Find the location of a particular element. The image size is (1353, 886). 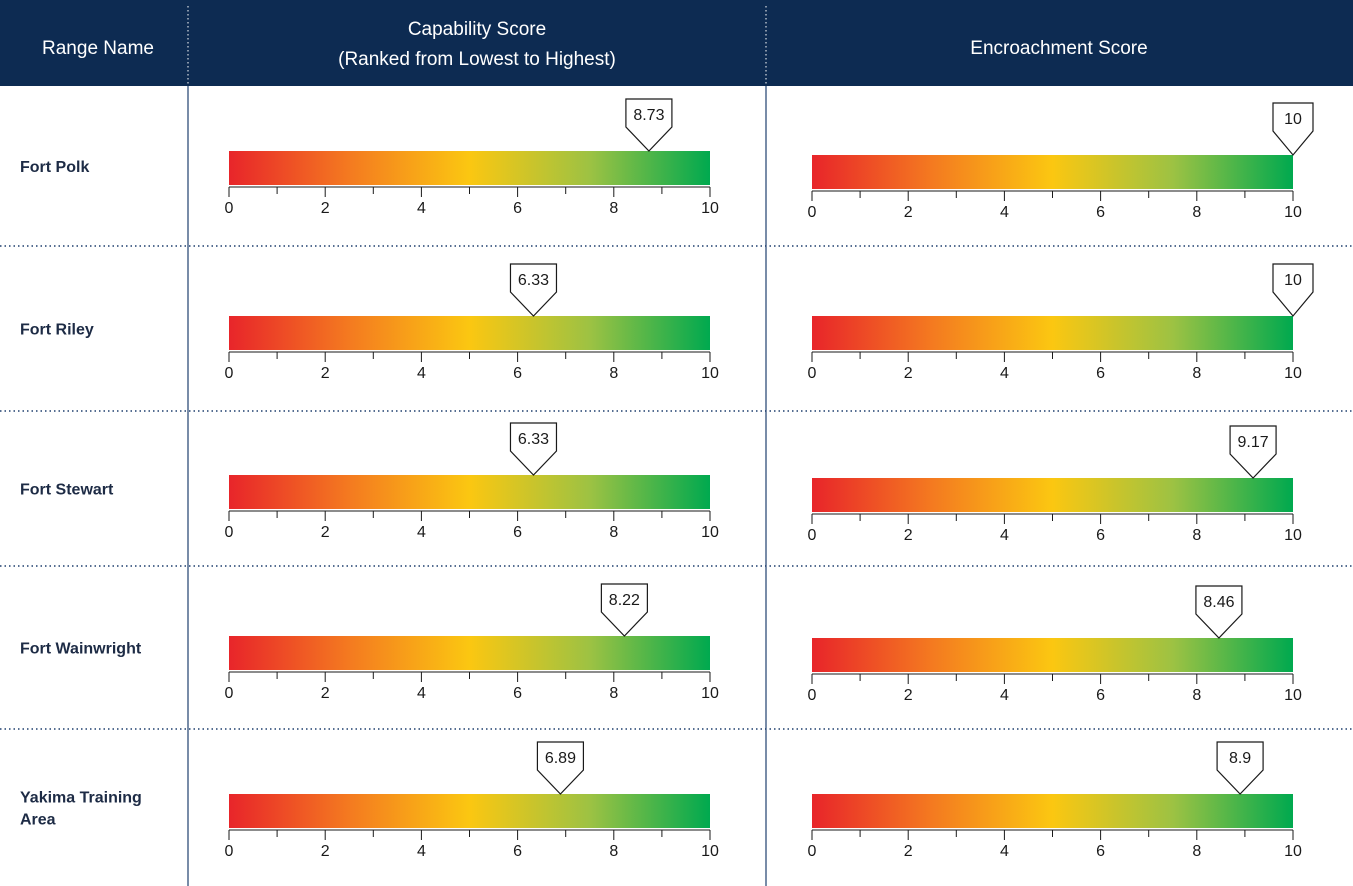

header-capability-subtitle: (Ranked from Lowest to Highest) is located at coordinates (477, 59).